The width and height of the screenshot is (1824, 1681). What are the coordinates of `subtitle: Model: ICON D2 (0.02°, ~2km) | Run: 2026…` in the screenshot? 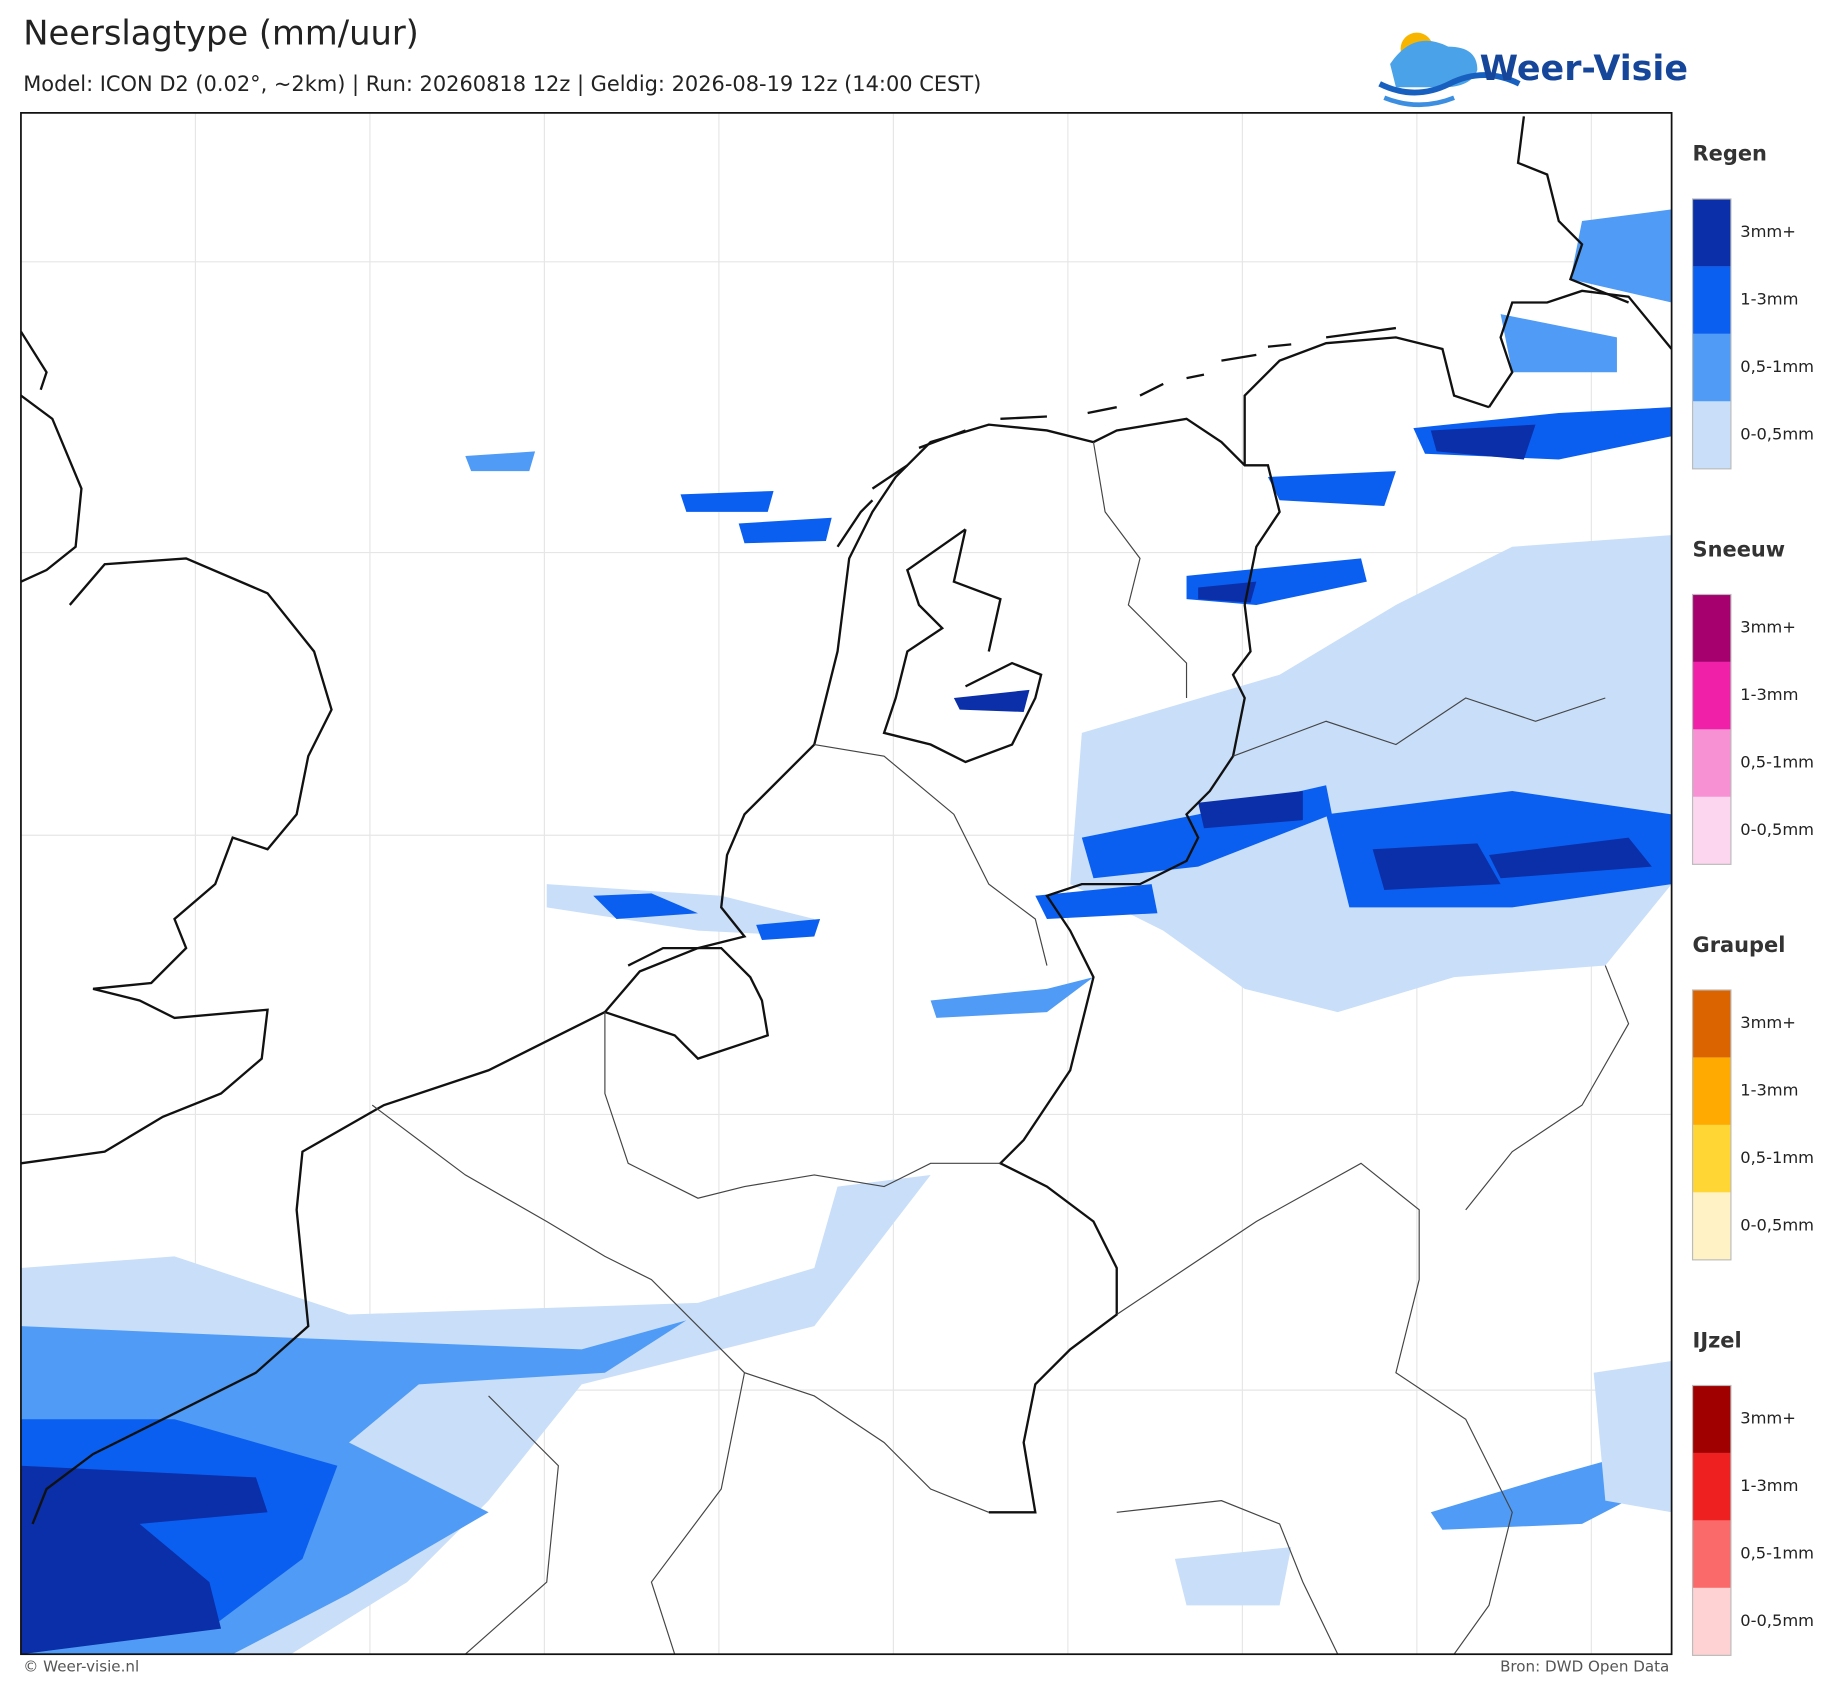 It's located at (502, 84).